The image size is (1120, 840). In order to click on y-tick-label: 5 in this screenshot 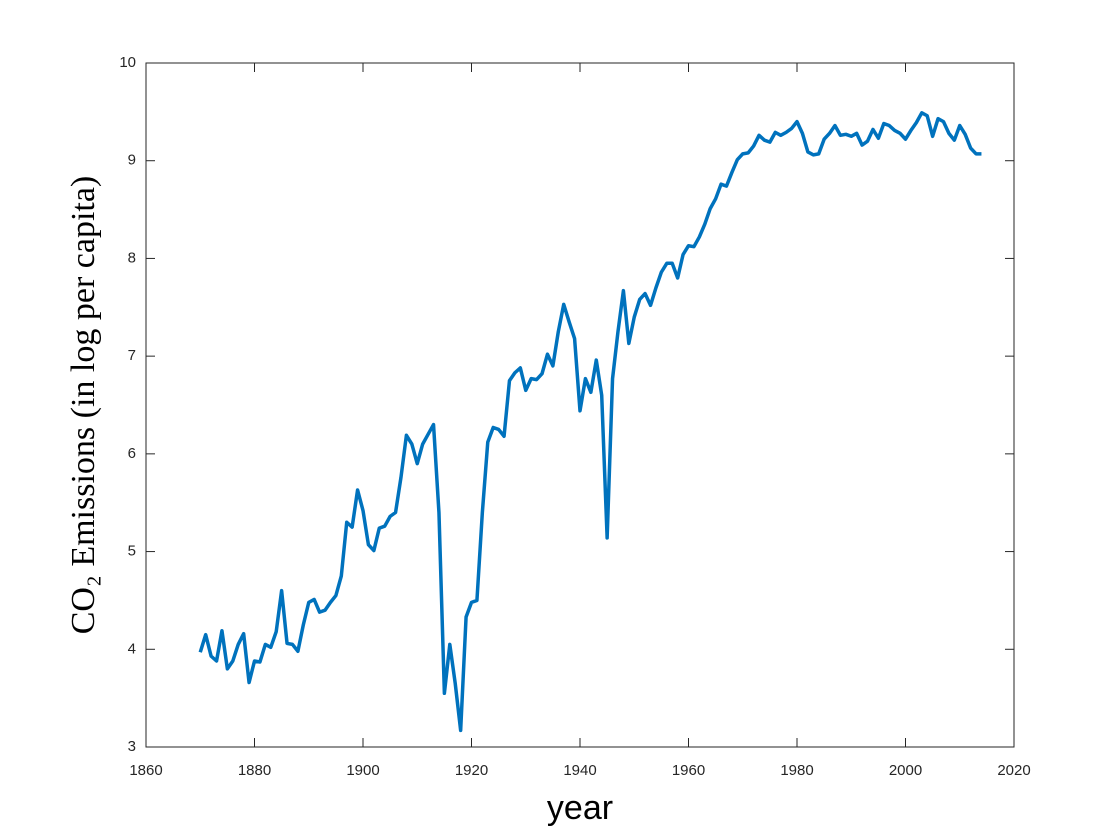, I will do `click(132, 551)`.